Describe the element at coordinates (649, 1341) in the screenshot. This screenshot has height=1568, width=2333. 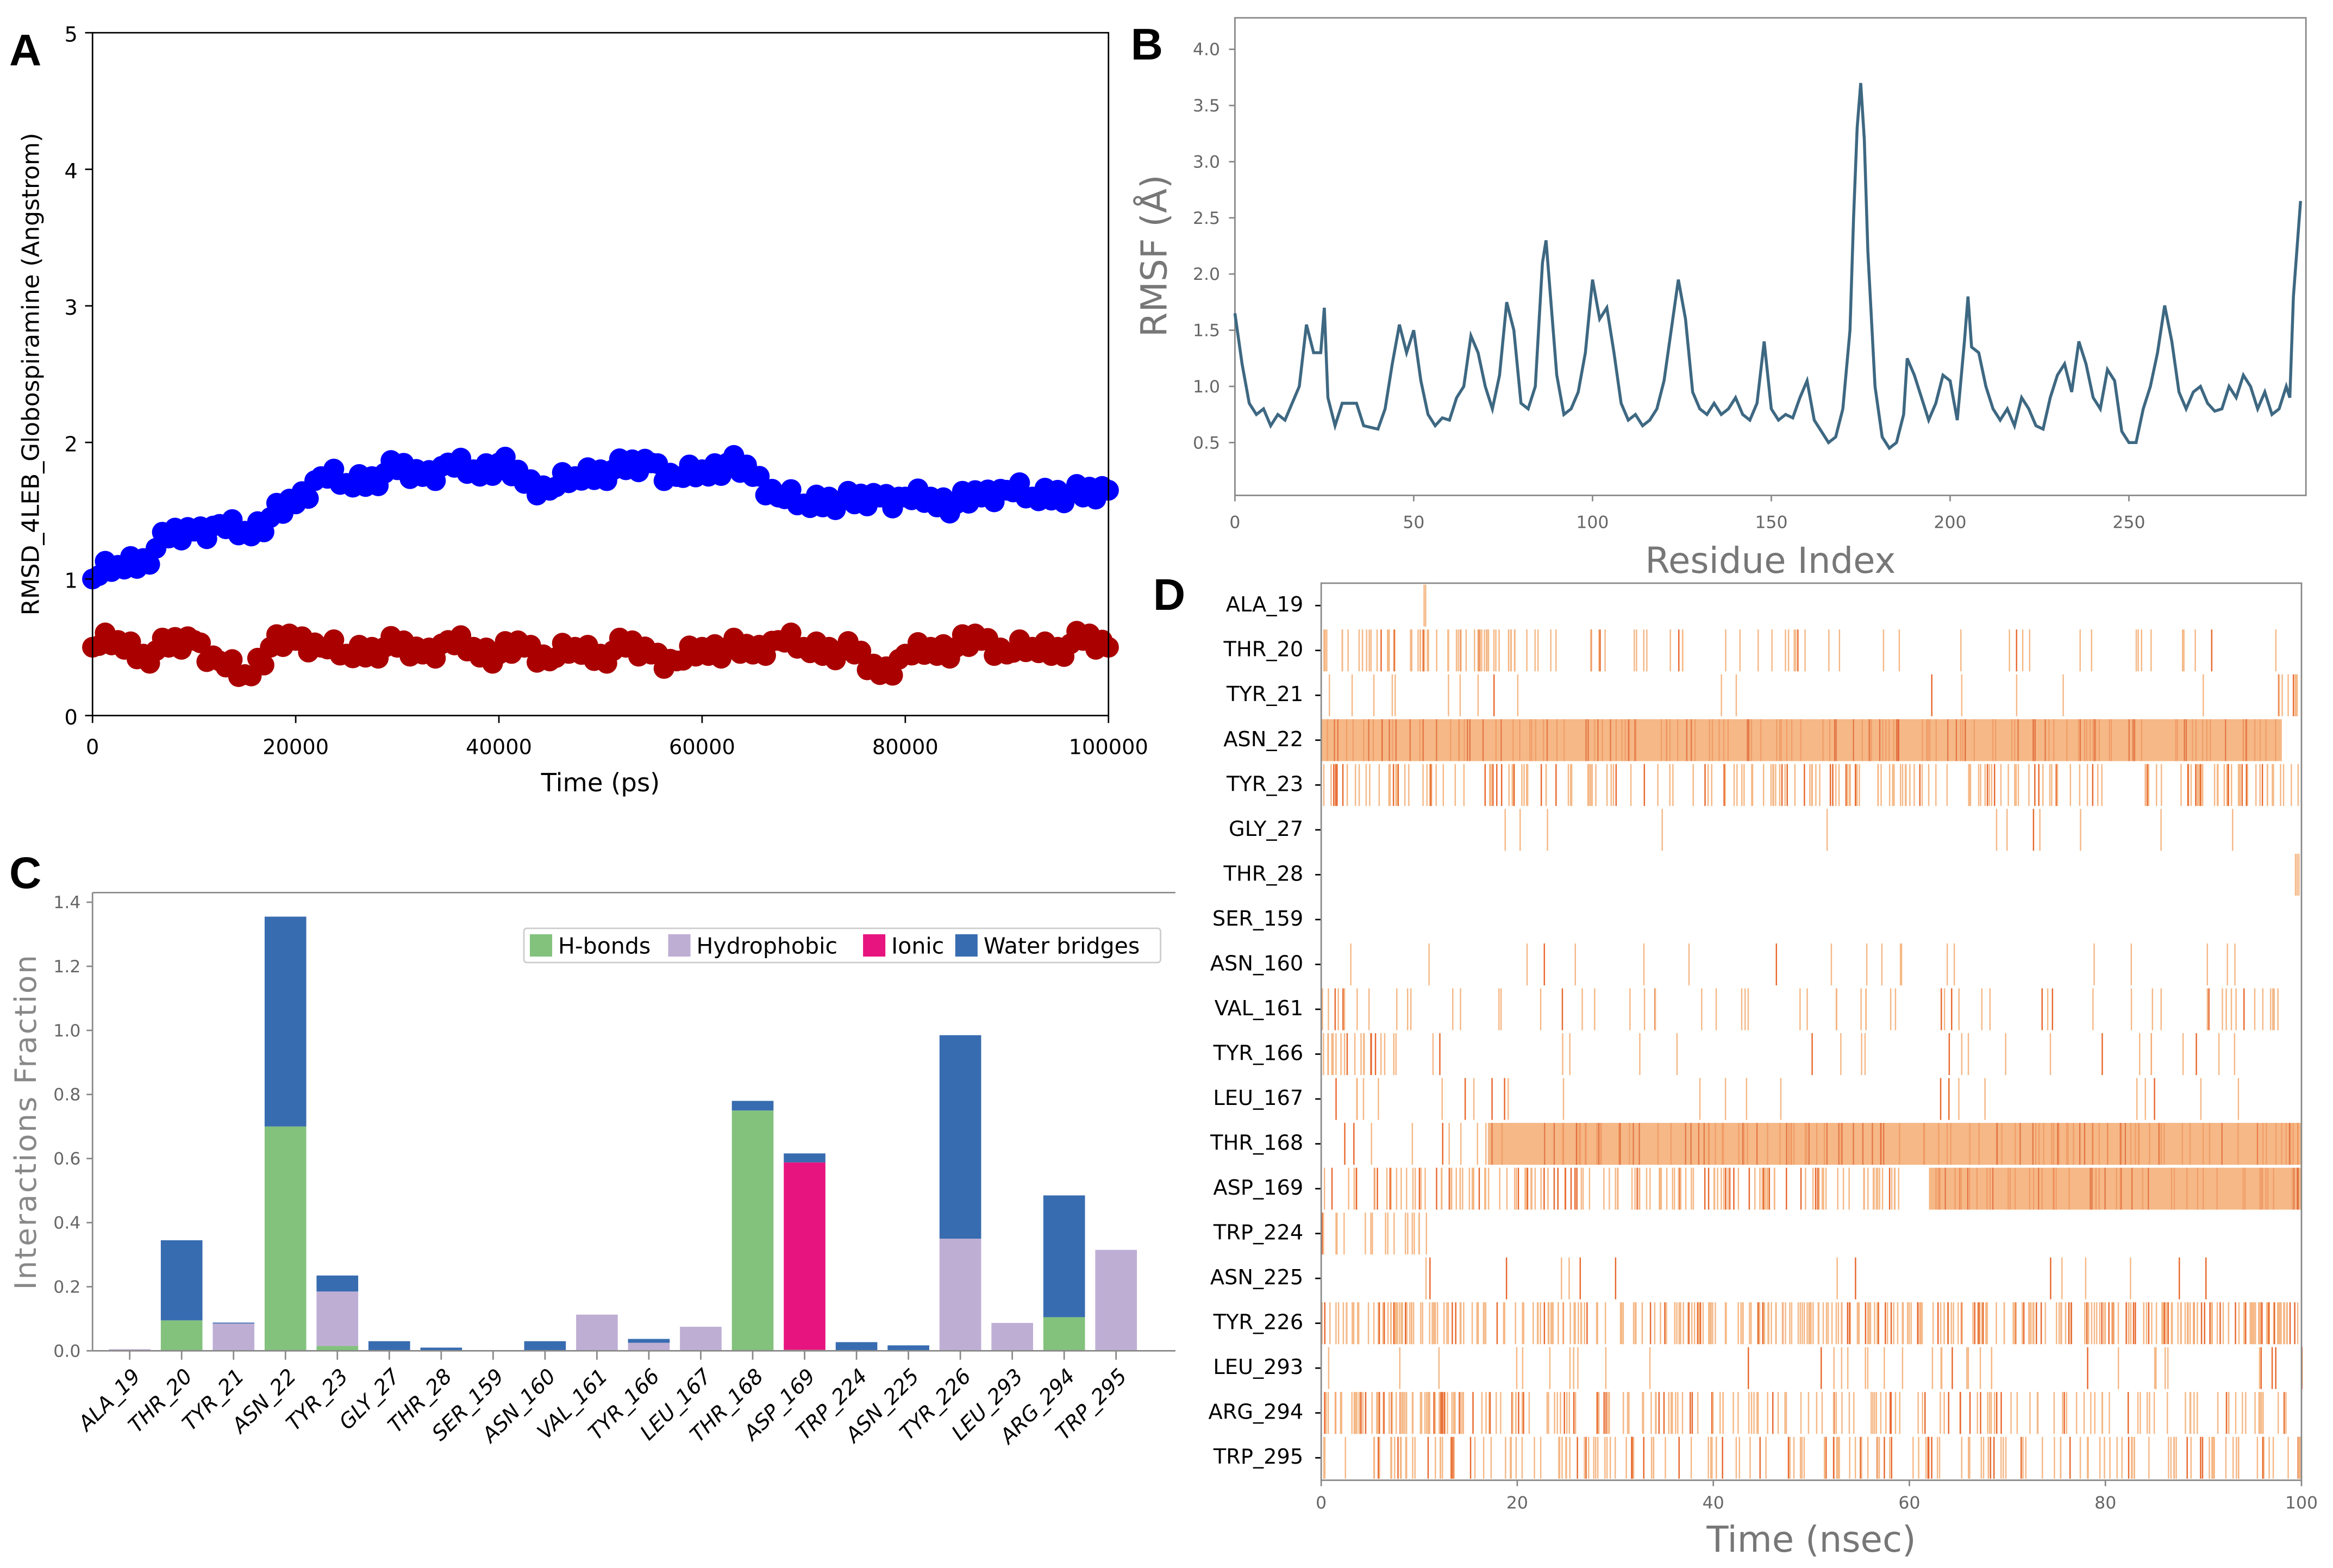
I see `bar-segment-water-bridges` at that location.